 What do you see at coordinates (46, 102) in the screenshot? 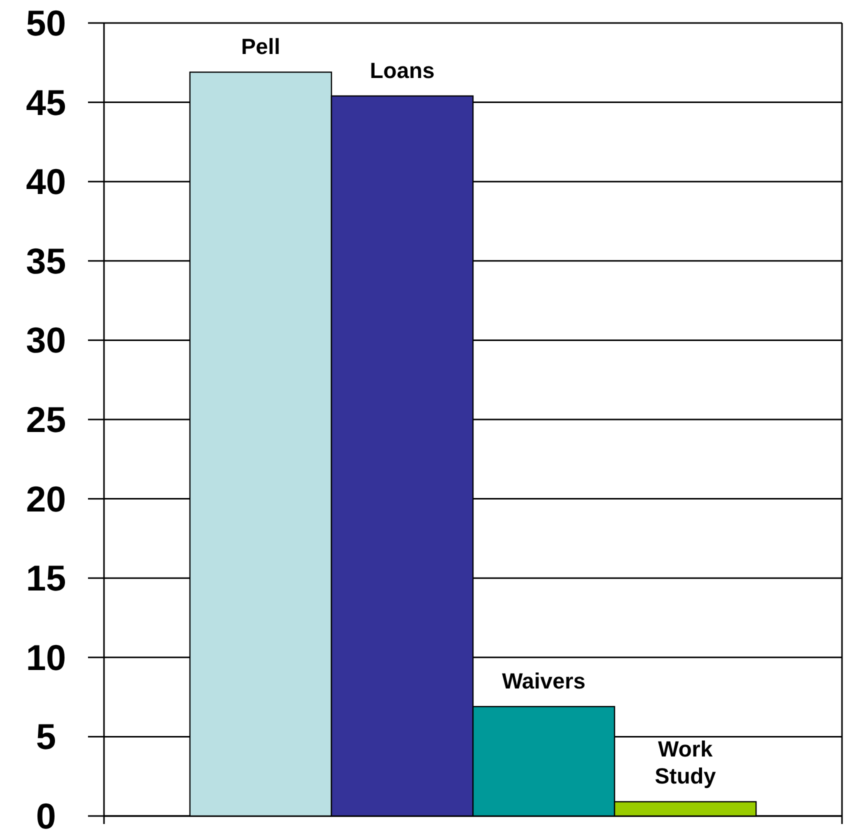
I see `y-tick-label: 45` at bounding box center [46, 102].